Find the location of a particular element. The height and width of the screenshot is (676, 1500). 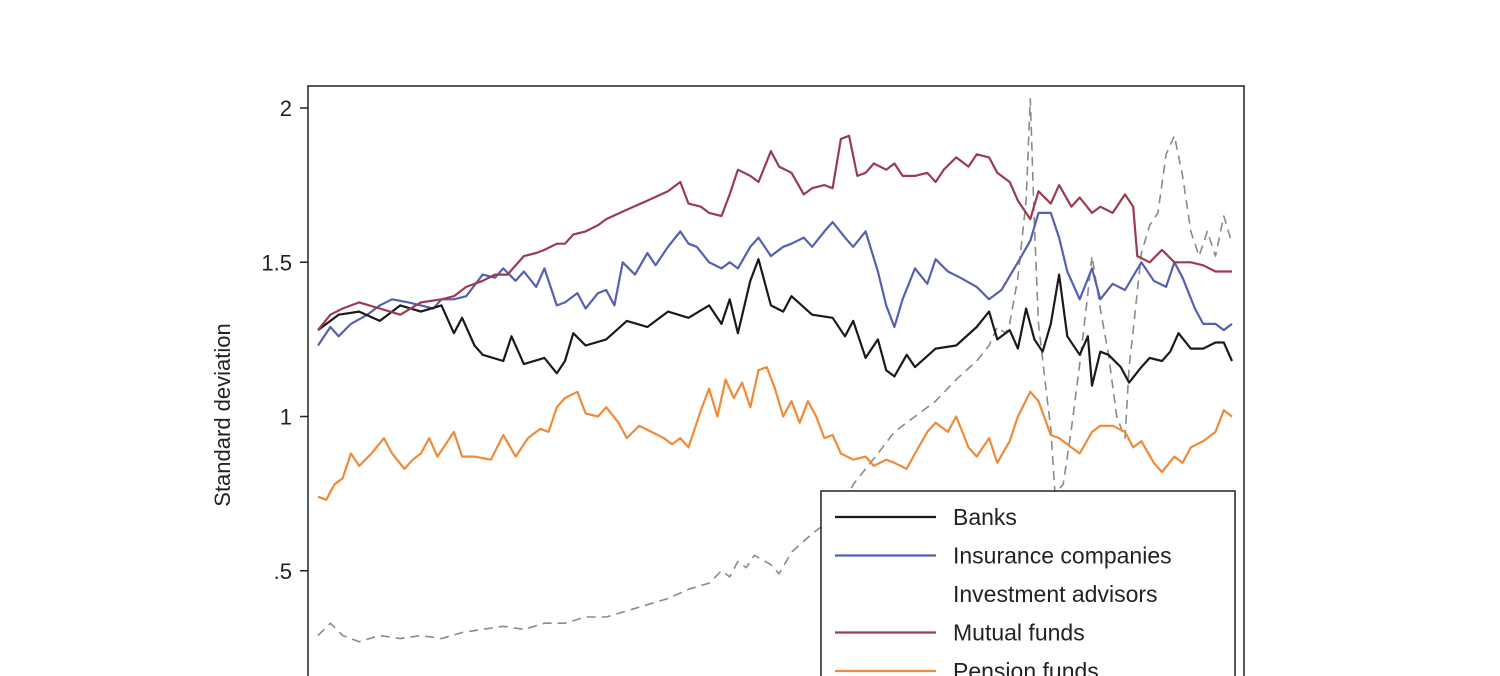

y-tick-label: .5 is located at coordinates (283, 571).